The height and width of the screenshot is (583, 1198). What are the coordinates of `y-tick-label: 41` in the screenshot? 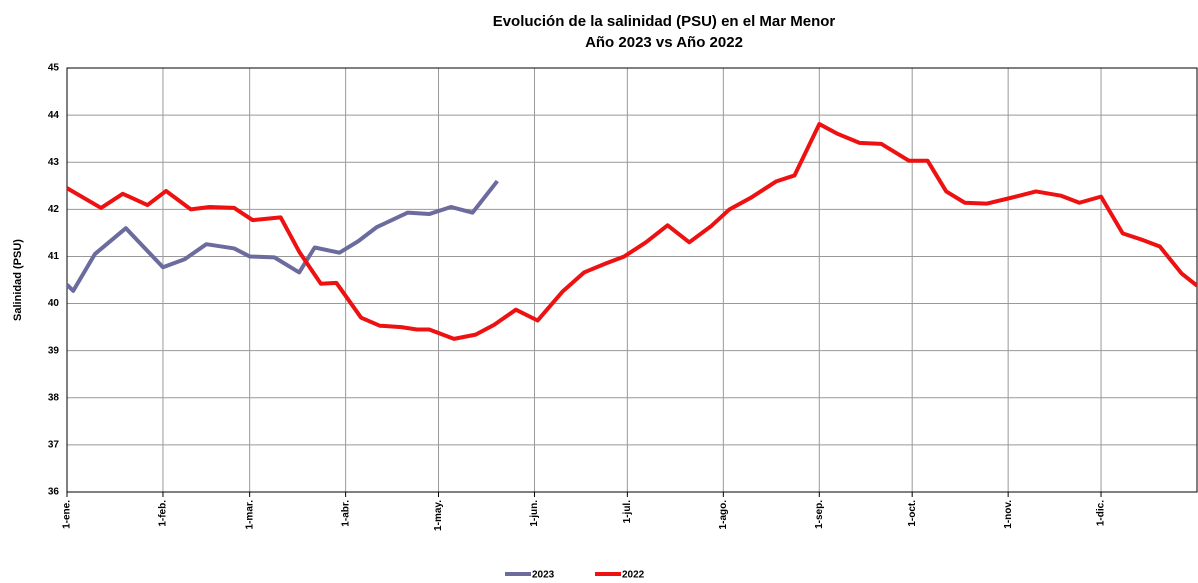 It's located at (54, 256).